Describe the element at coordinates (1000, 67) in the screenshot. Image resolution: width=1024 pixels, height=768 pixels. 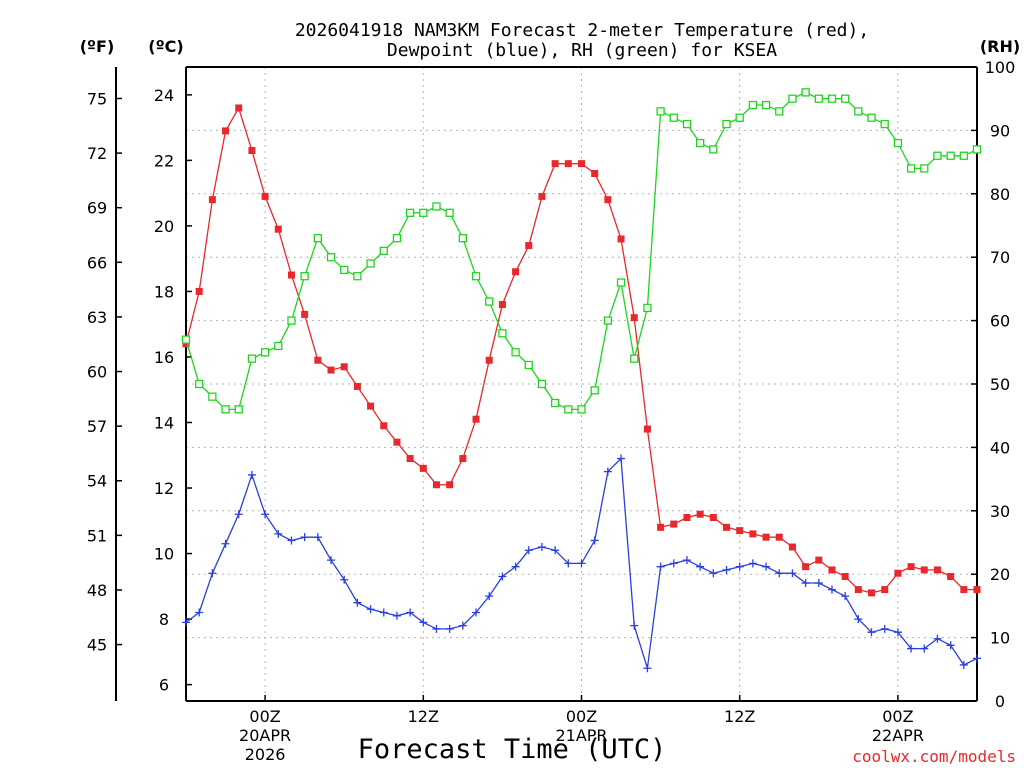
I see `rh-tick-label: 100` at that location.